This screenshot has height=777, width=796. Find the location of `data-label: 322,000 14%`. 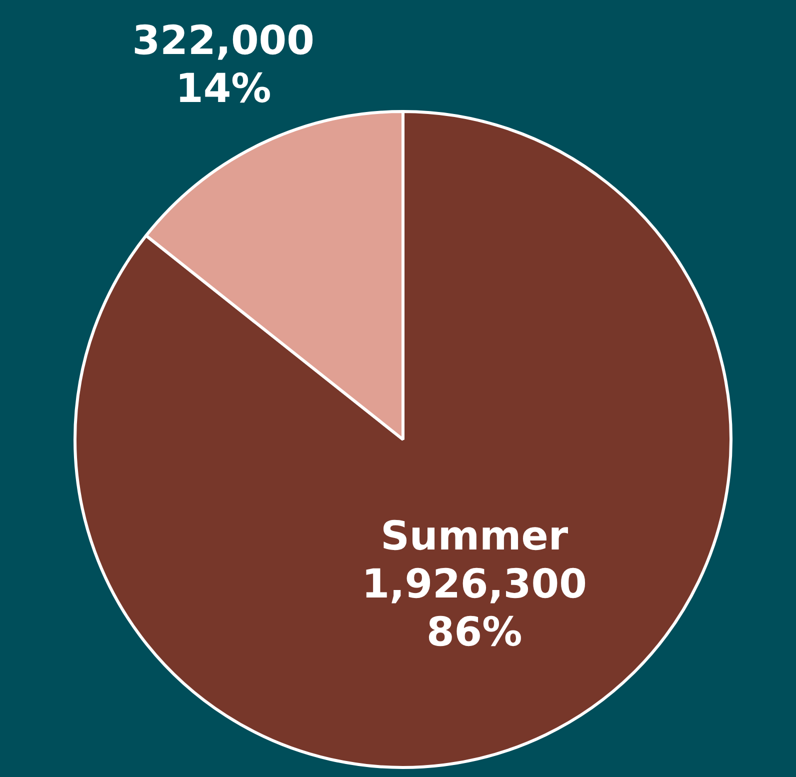

data-label: 322,000 14% is located at coordinates (223, 65).